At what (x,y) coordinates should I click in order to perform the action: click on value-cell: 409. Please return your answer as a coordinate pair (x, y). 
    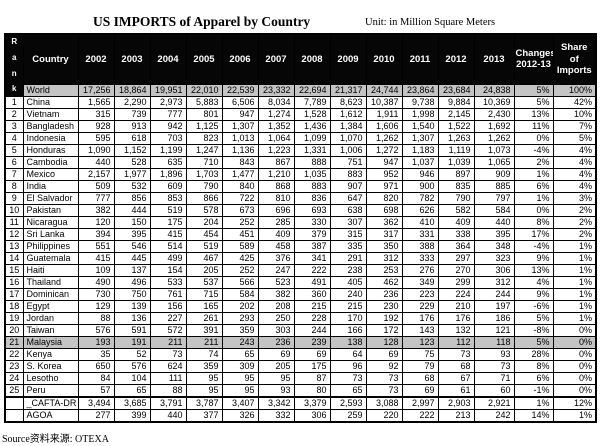
    Looking at the image, I should click on (456, 222).